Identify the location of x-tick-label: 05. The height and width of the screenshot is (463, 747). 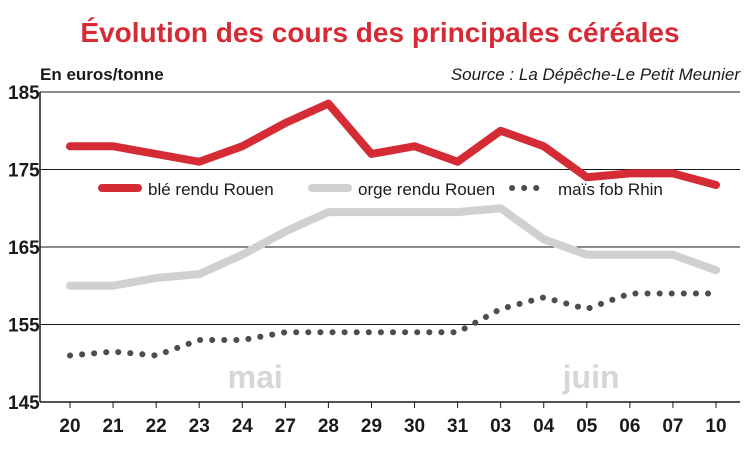
(587, 426).